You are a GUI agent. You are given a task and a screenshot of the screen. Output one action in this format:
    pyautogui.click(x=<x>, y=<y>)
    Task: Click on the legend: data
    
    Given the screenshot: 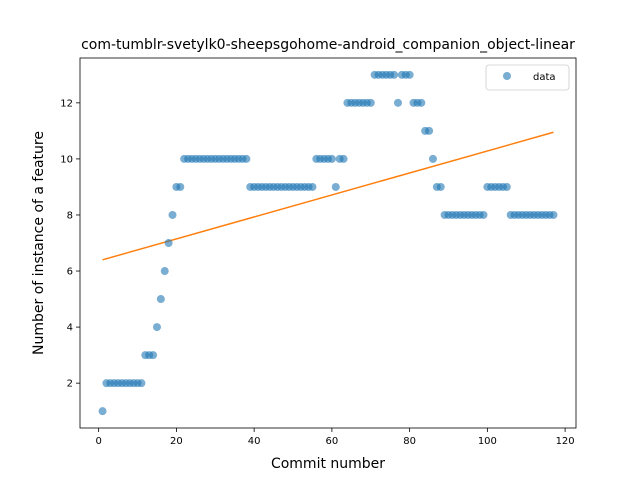 What is the action you would take?
    pyautogui.click(x=527, y=77)
    